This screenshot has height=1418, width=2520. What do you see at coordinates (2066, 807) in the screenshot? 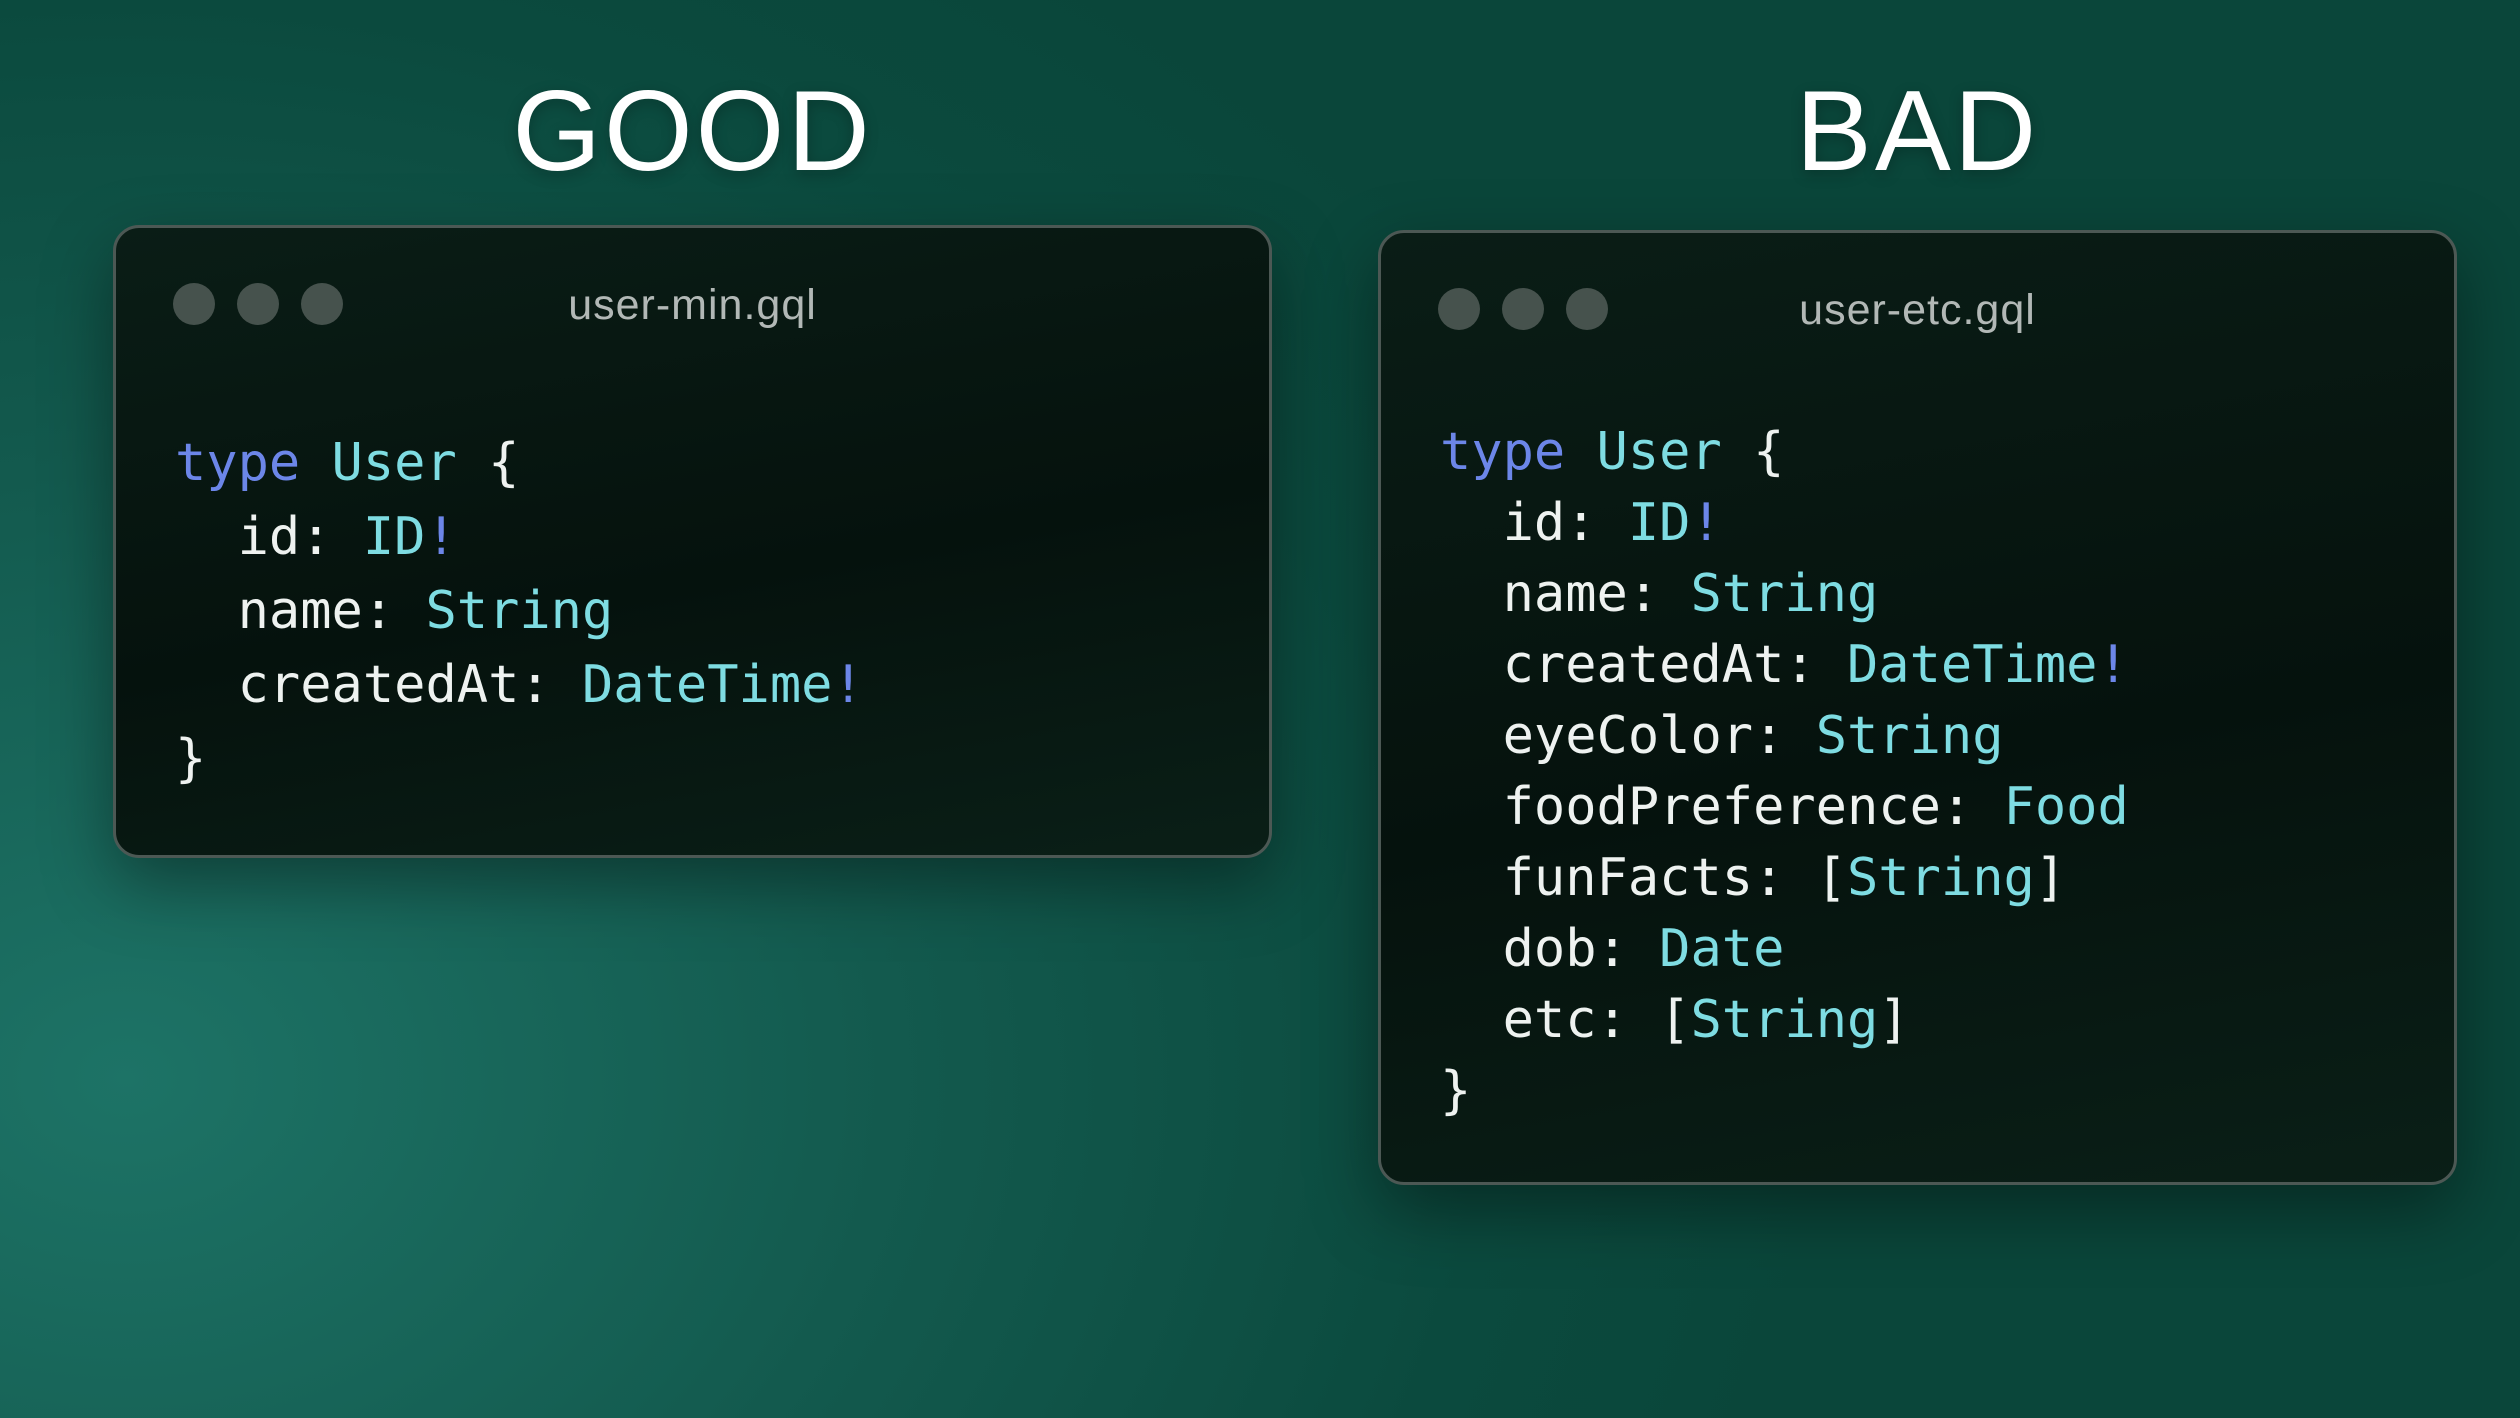
I see `code-token: Food` at bounding box center [2066, 807].